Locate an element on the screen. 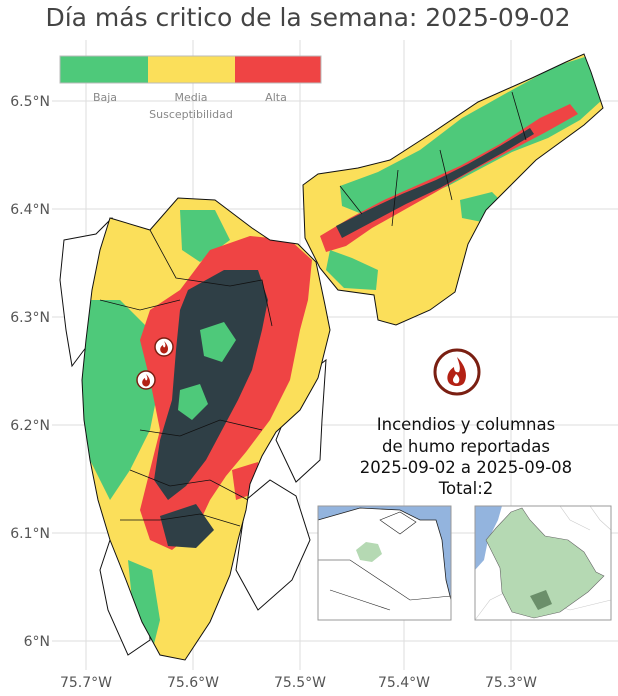 The image size is (618, 696). legend-title: Susceptibilidad is located at coordinates (191, 114).